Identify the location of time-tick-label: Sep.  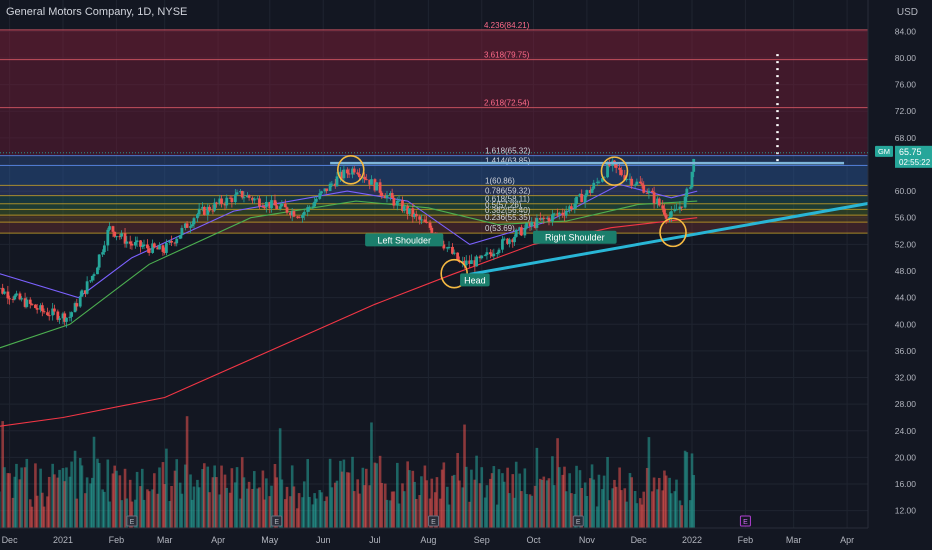
(482, 540).